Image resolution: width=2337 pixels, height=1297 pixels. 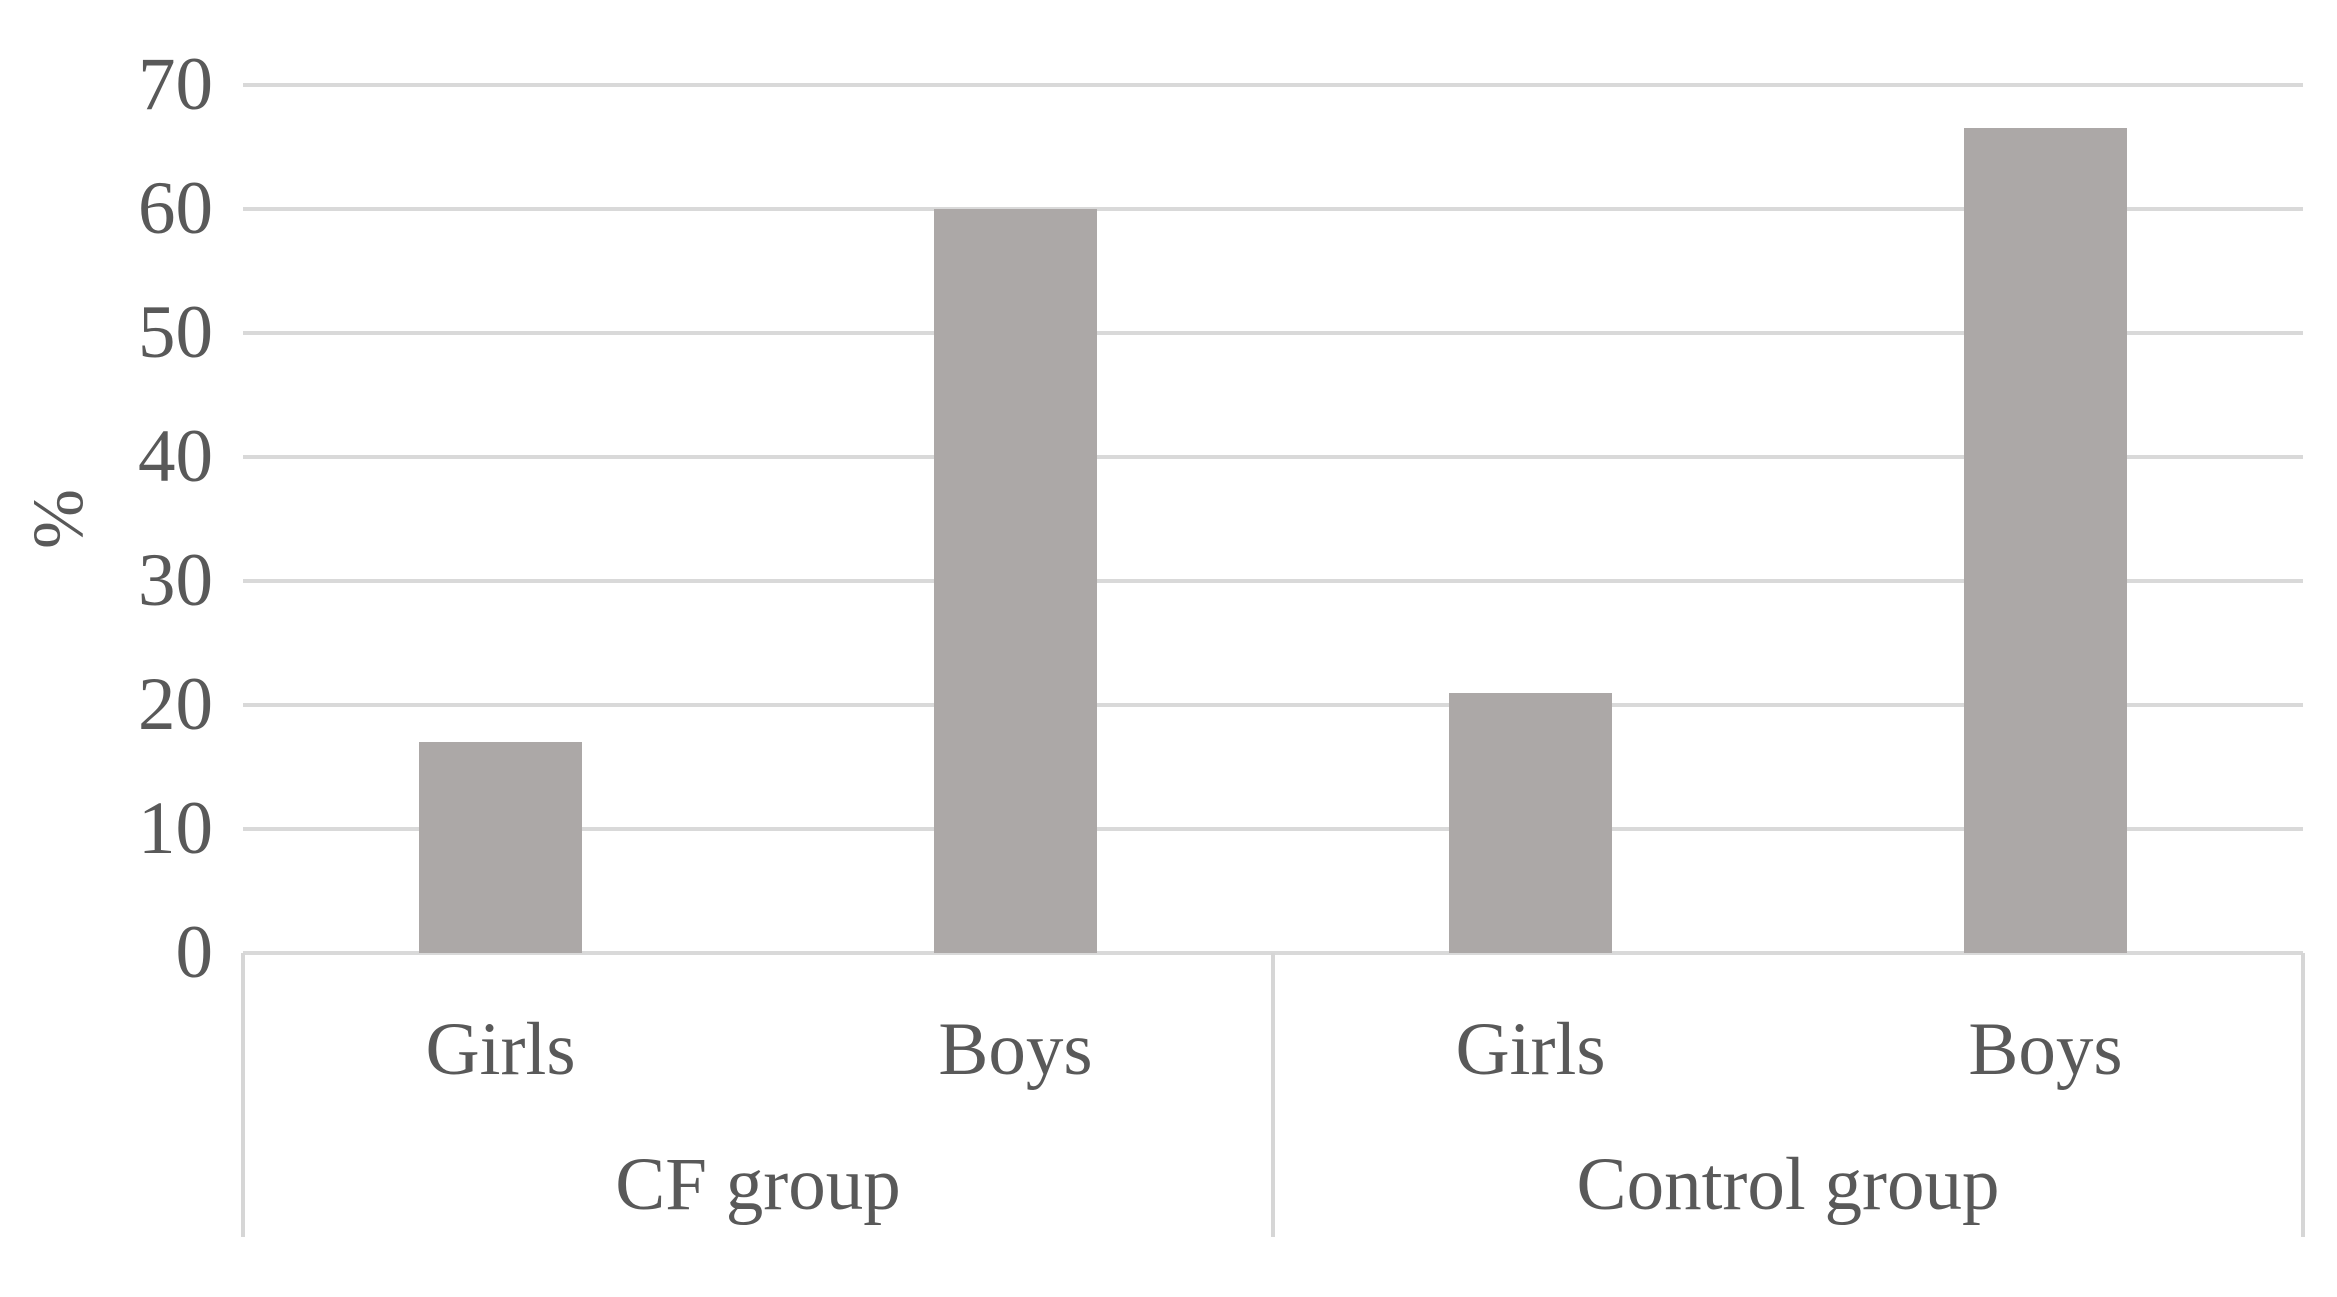 What do you see at coordinates (2303, 1095) in the screenshot?
I see `category-box-right-border` at bounding box center [2303, 1095].